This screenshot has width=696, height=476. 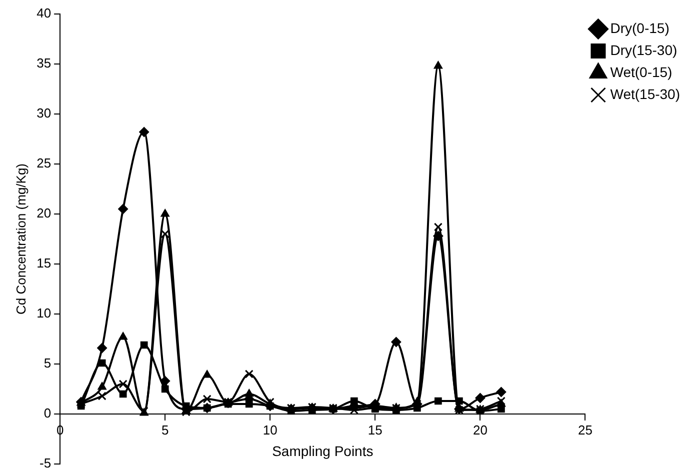 I want to click on y-tick-label: 0, so click(x=48, y=413).